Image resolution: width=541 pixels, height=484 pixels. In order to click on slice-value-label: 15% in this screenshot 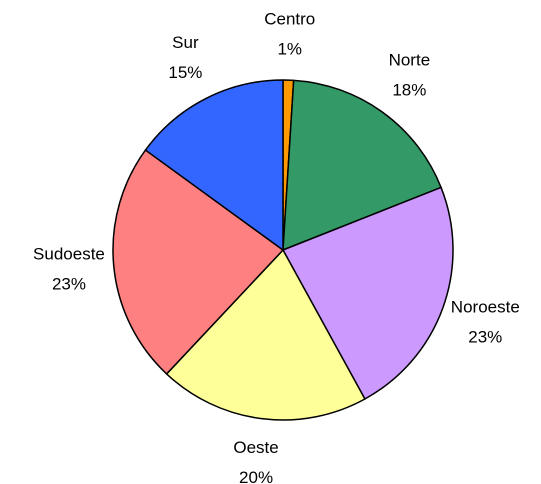, I will do `click(185, 72)`.